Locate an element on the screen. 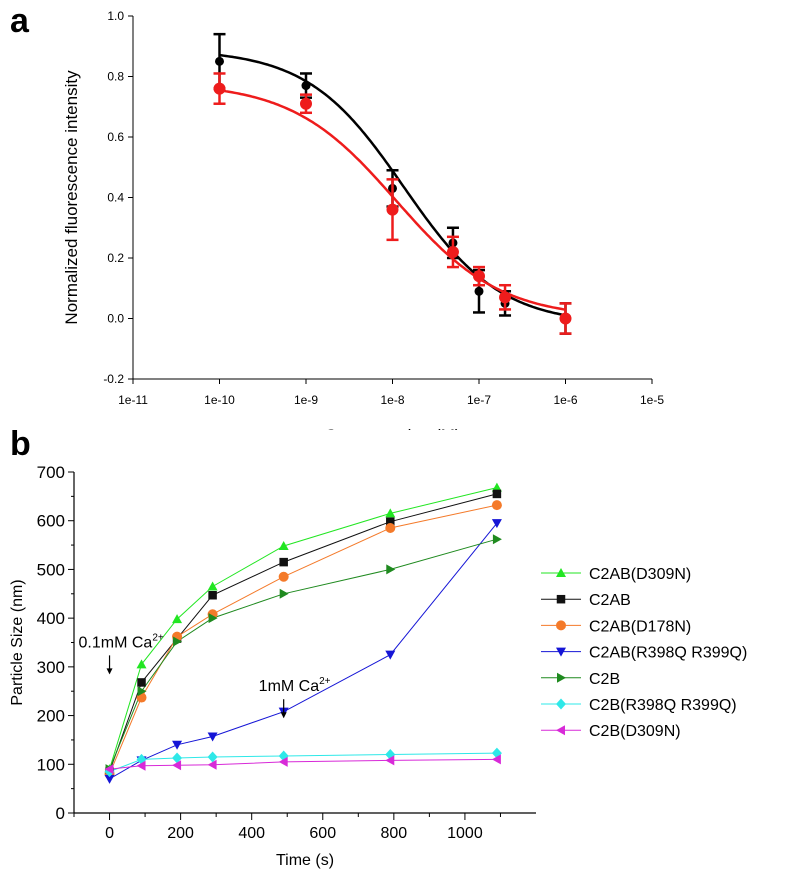 This screenshot has height=881, width=800. a-x-tick-label: 1e-8 is located at coordinates (392, 400).